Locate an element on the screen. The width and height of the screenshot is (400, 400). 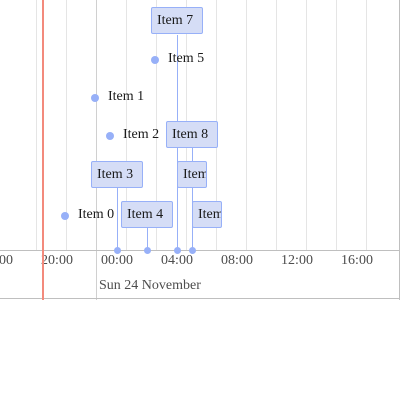
item-0-label: Item 0 is located at coordinates (96, 214).